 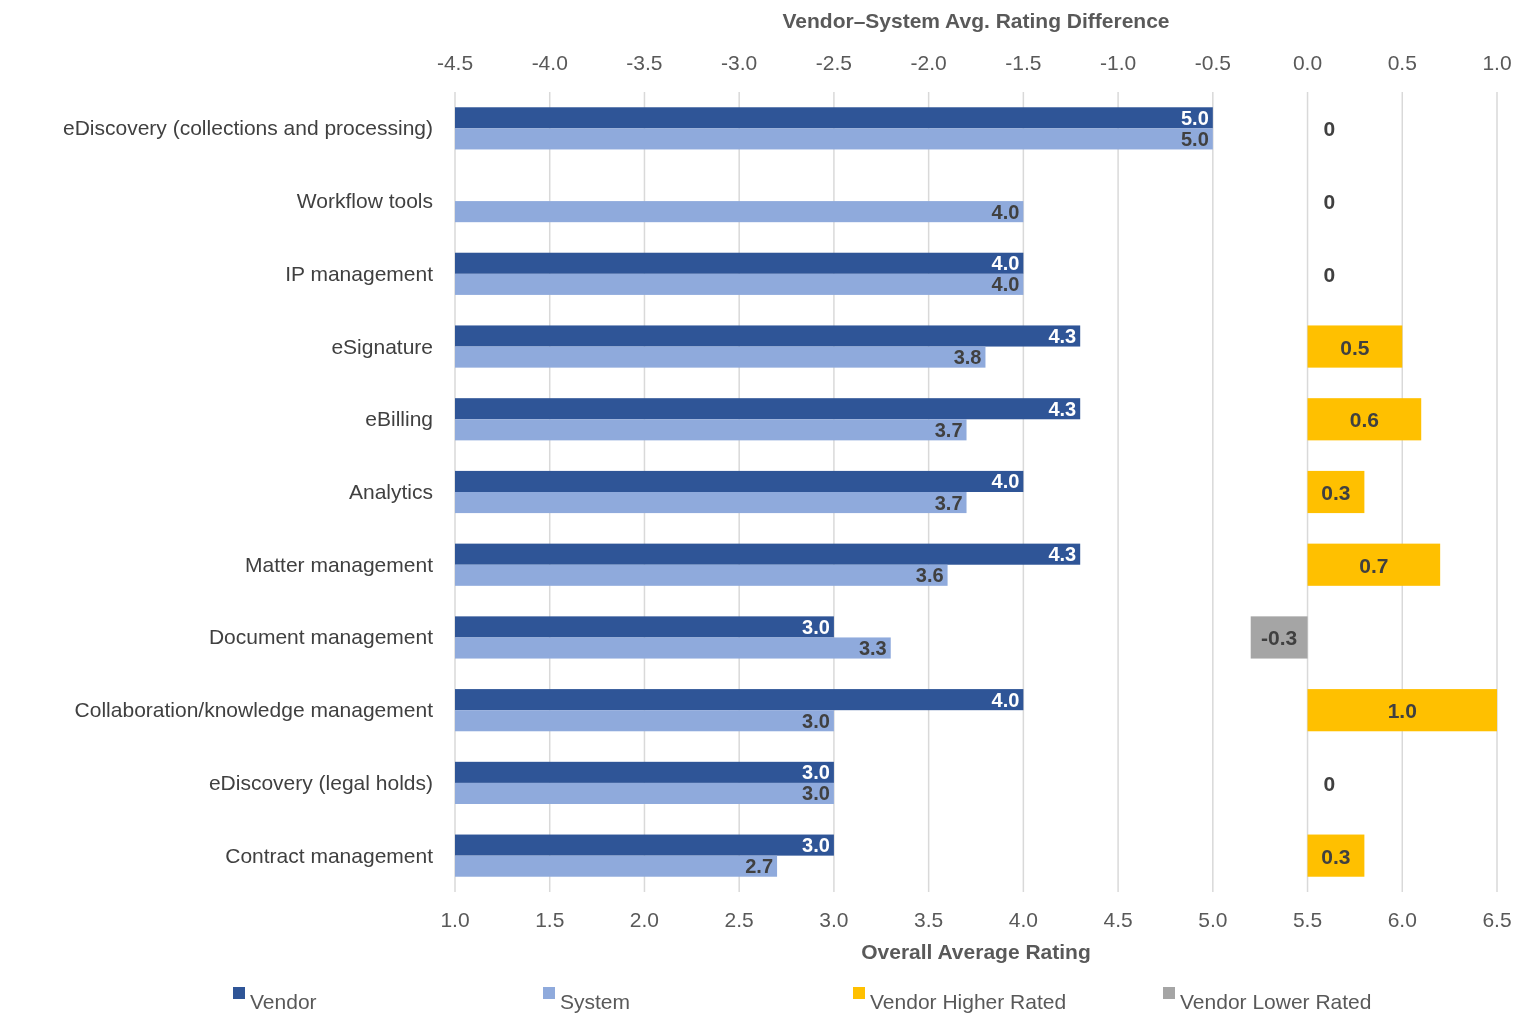 What do you see at coordinates (1276, 1001) in the screenshot?
I see `legend-label: Vendor Lower Rated` at bounding box center [1276, 1001].